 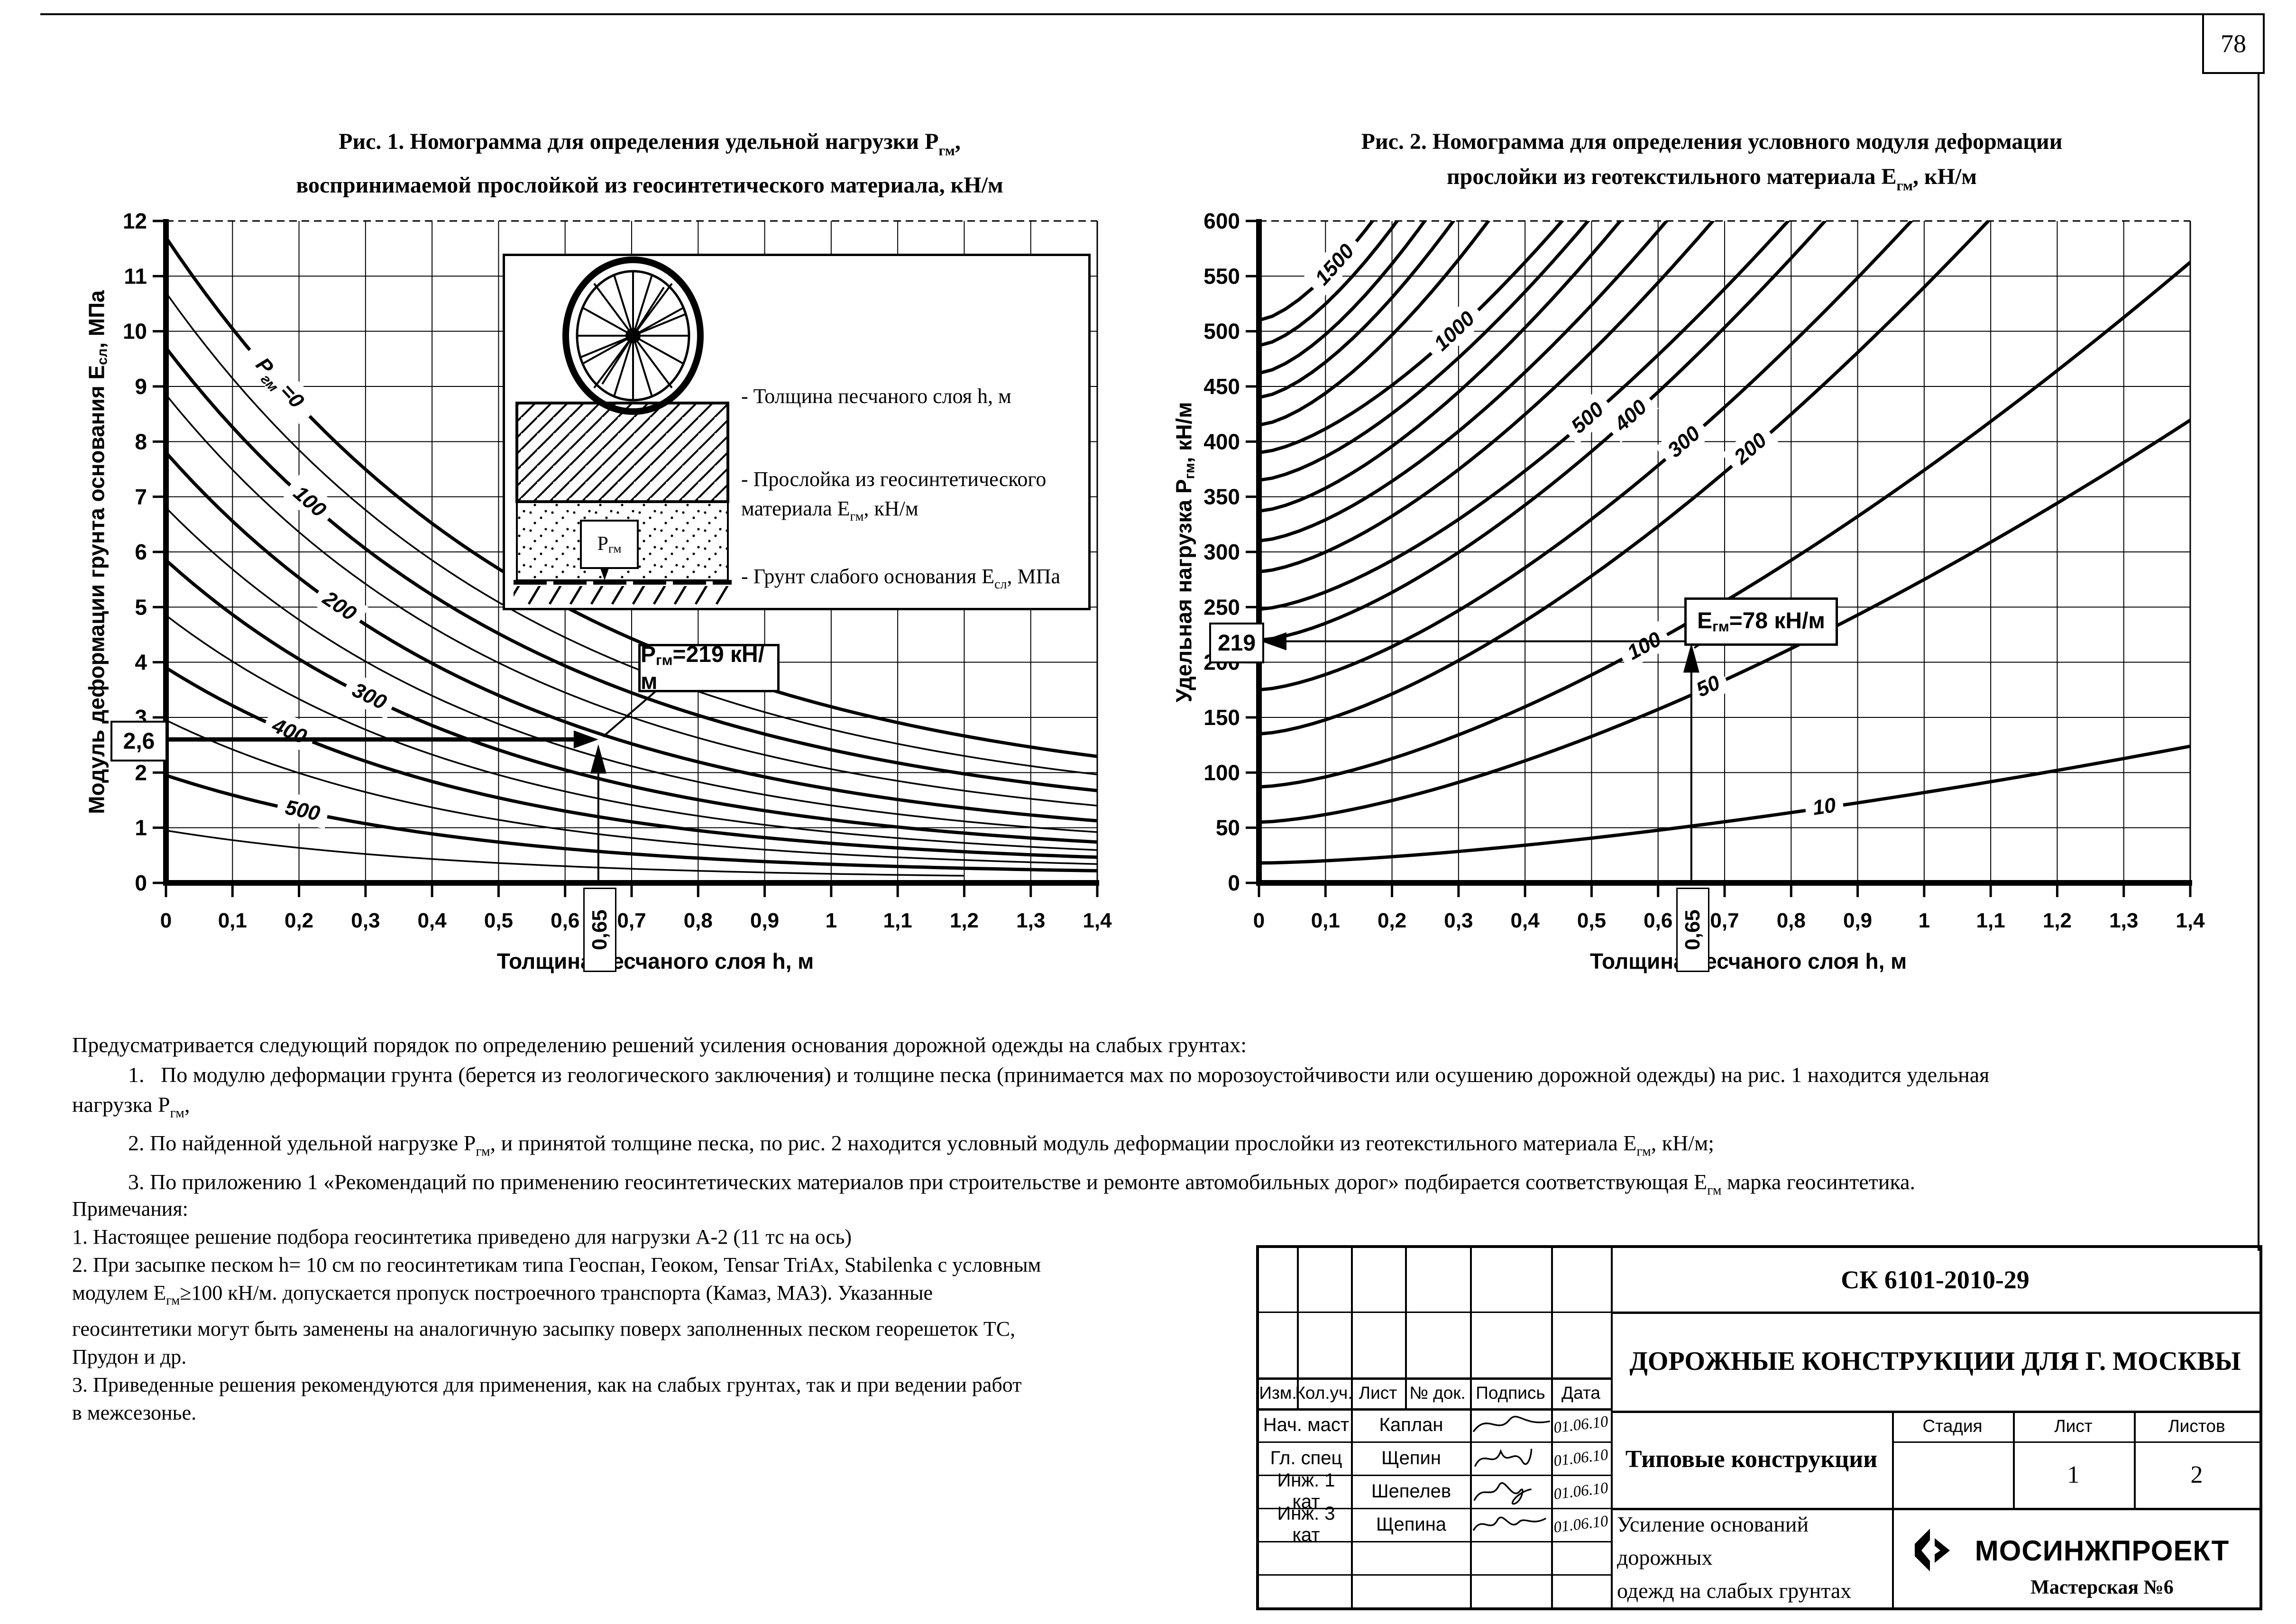 I want to click on fig1-result-callout: Ргм=219 кН/м, so click(x=709, y=668).